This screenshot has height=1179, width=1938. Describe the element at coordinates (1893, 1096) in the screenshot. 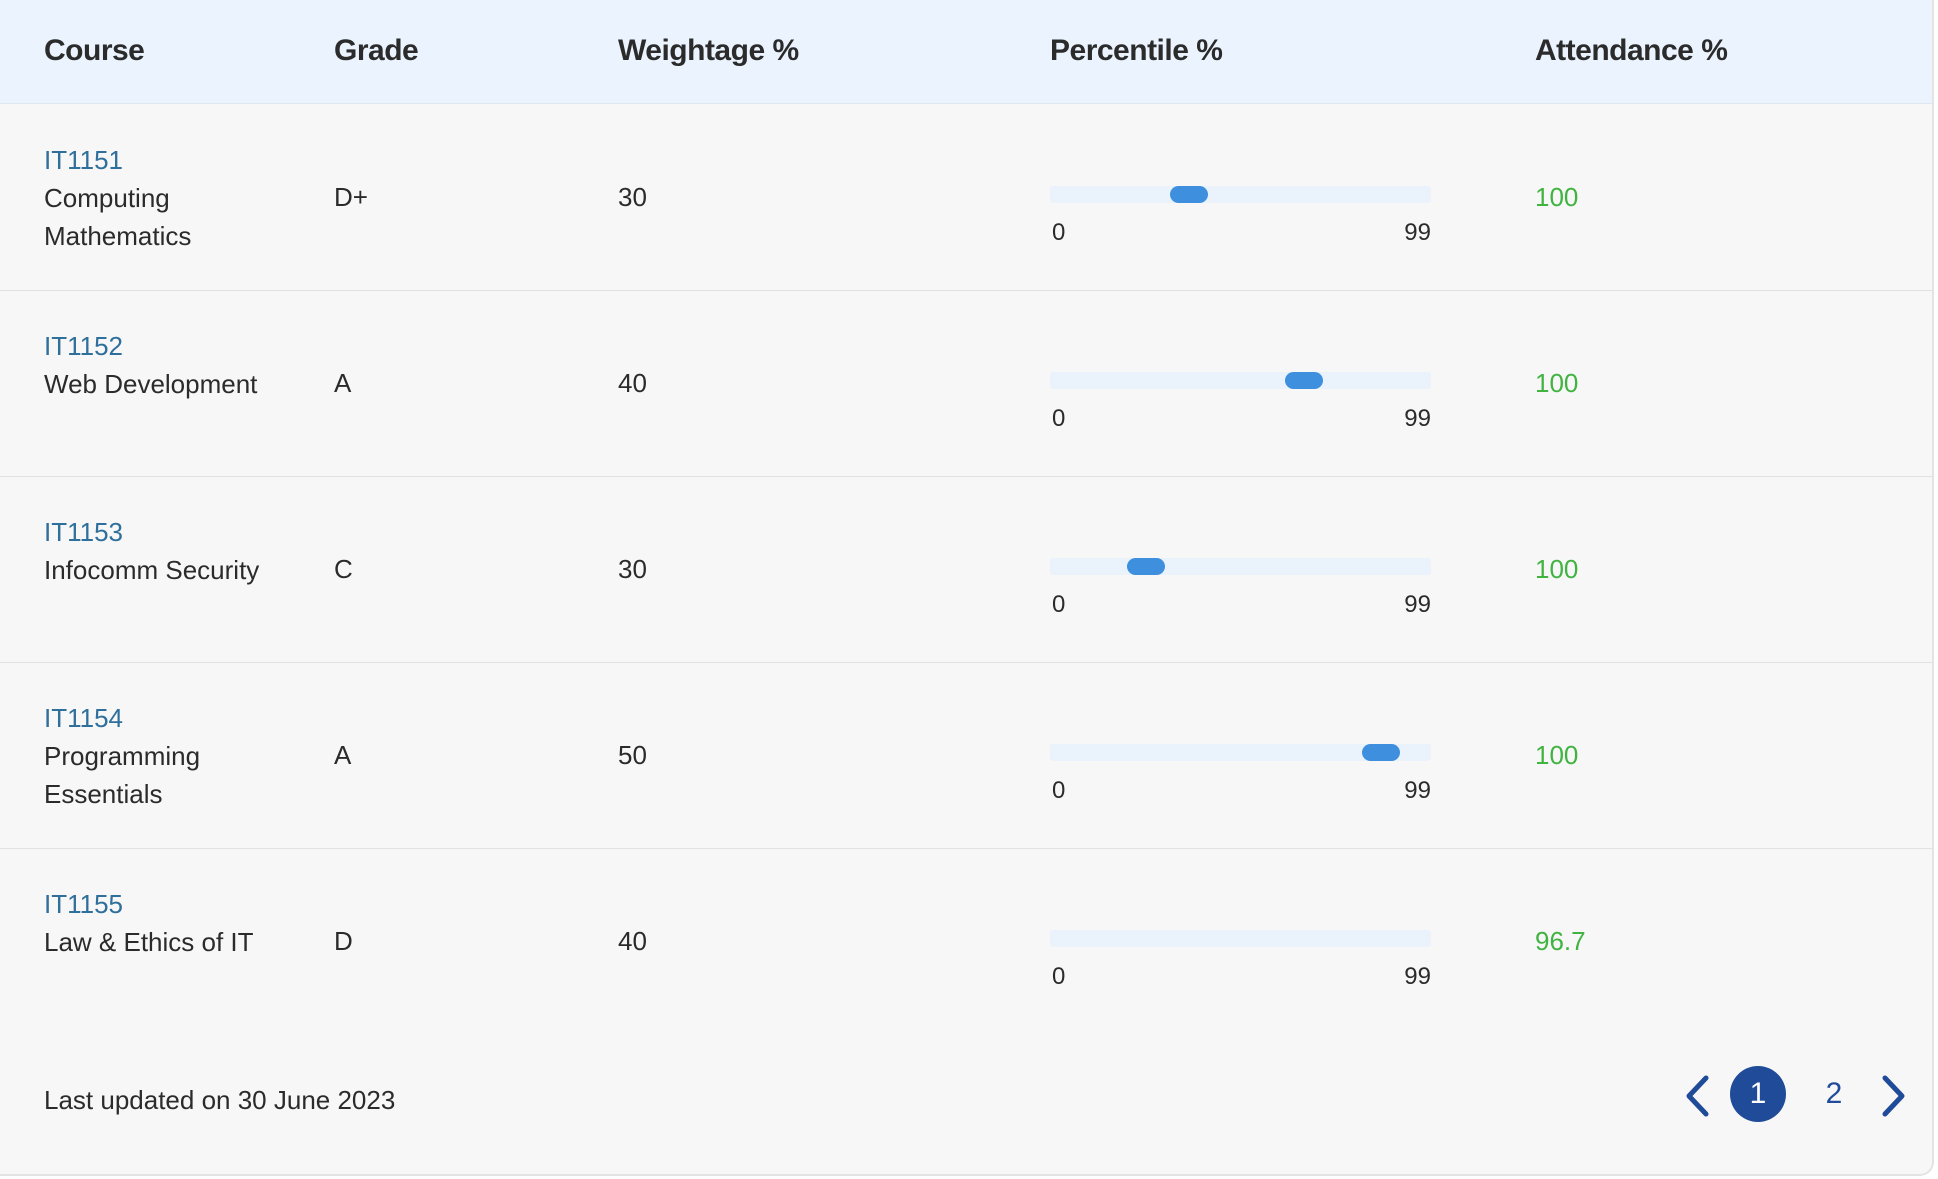

I see `chevron-right-icon` at that location.